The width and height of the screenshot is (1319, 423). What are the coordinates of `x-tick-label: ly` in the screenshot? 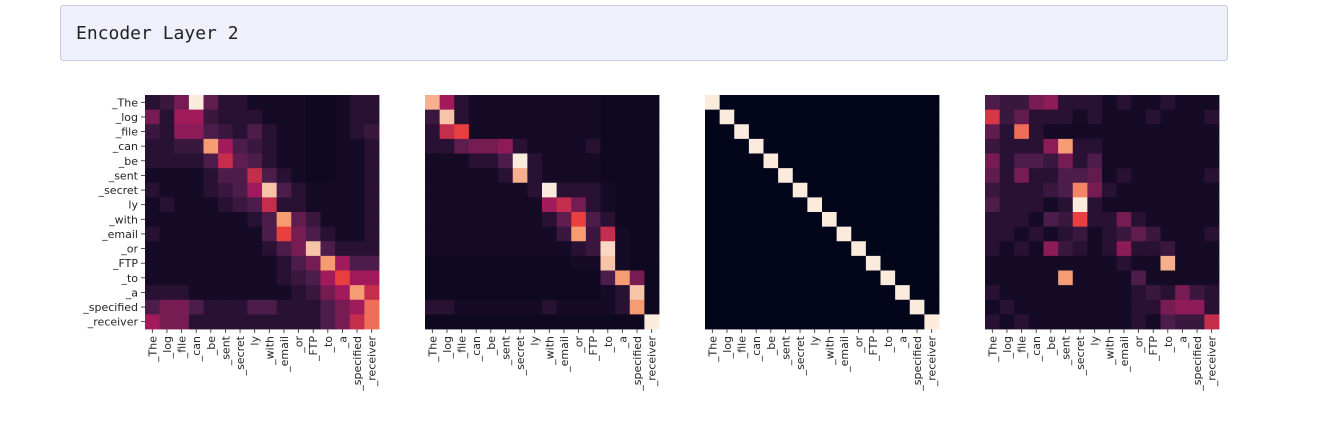 It's located at (815, 341).